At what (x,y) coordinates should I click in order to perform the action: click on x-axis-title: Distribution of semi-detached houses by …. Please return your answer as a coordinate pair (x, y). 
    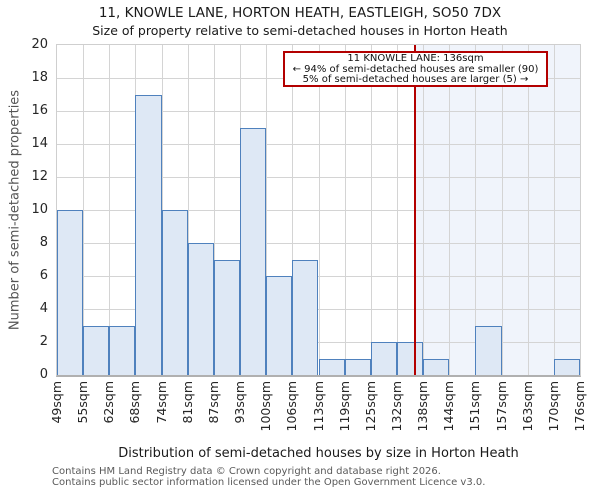
    Looking at the image, I should click on (318, 453).